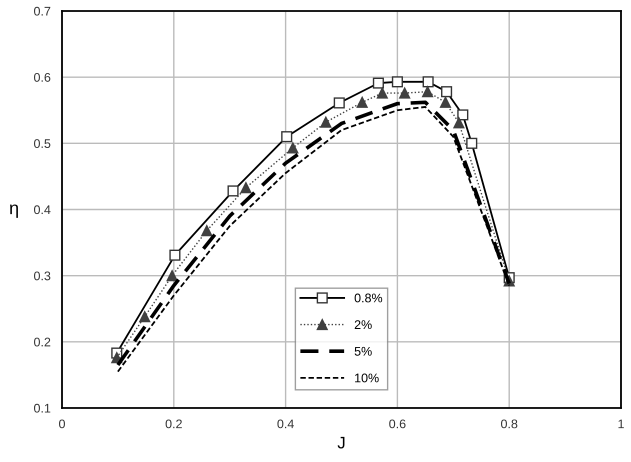 The height and width of the screenshot is (462, 631). Describe the element at coordinates (285, 423) in the screenshot. I see `x-tick-label: 0.4` at that location.